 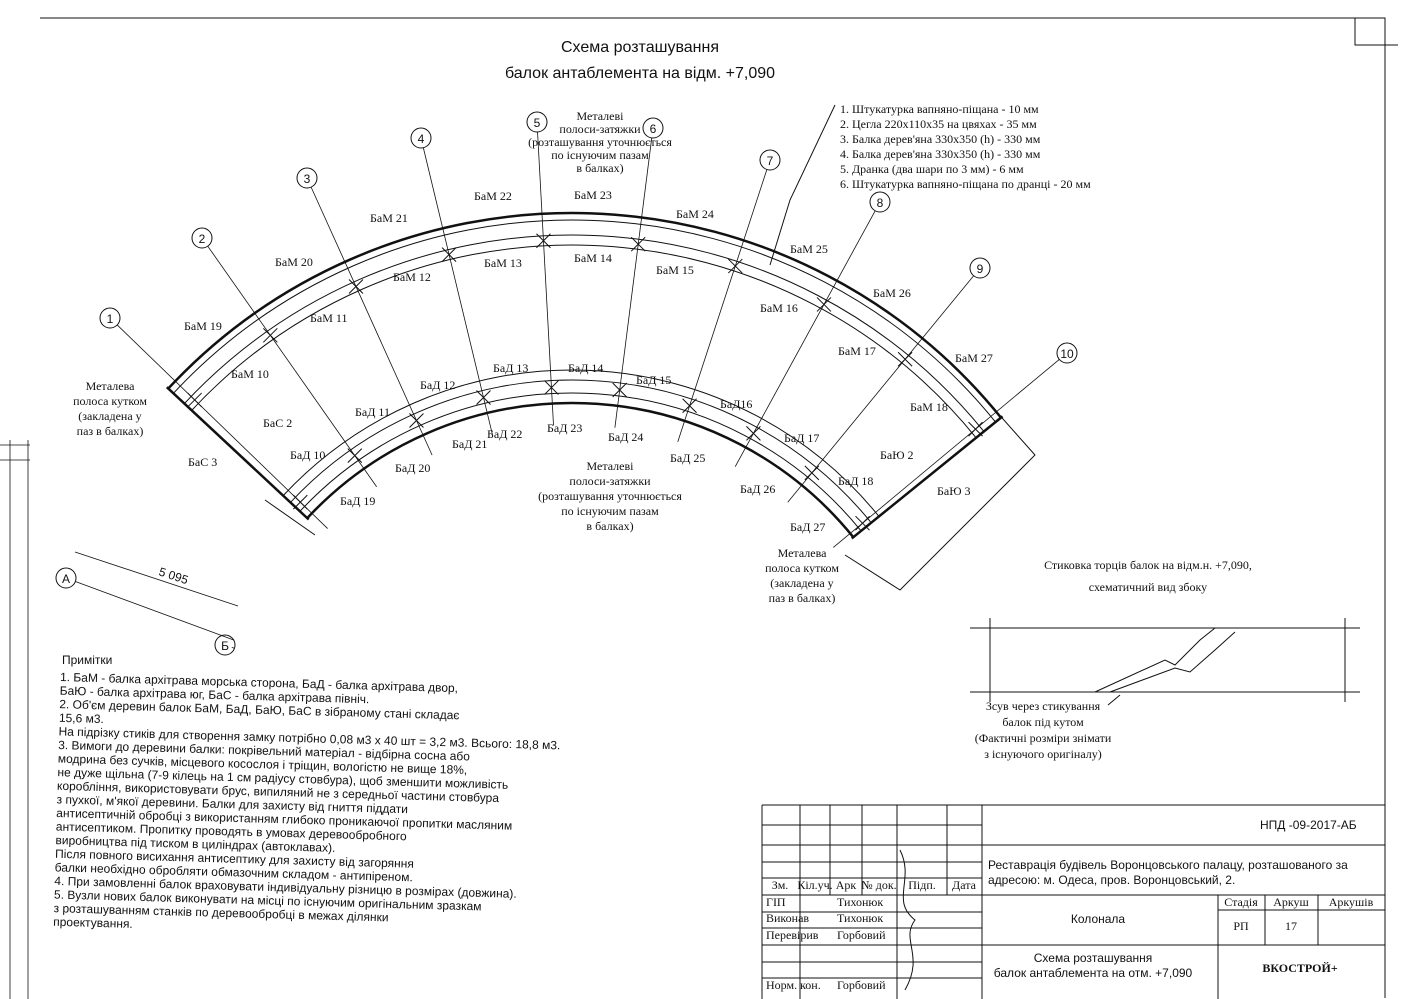 I want to click on beam-label: БаМ 16, so click(x=779, y=308).